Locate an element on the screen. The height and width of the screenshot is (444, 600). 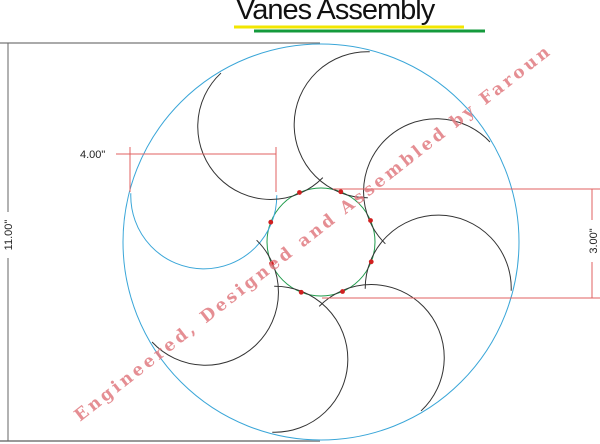
title-underline is located at coordinates (359, 29).